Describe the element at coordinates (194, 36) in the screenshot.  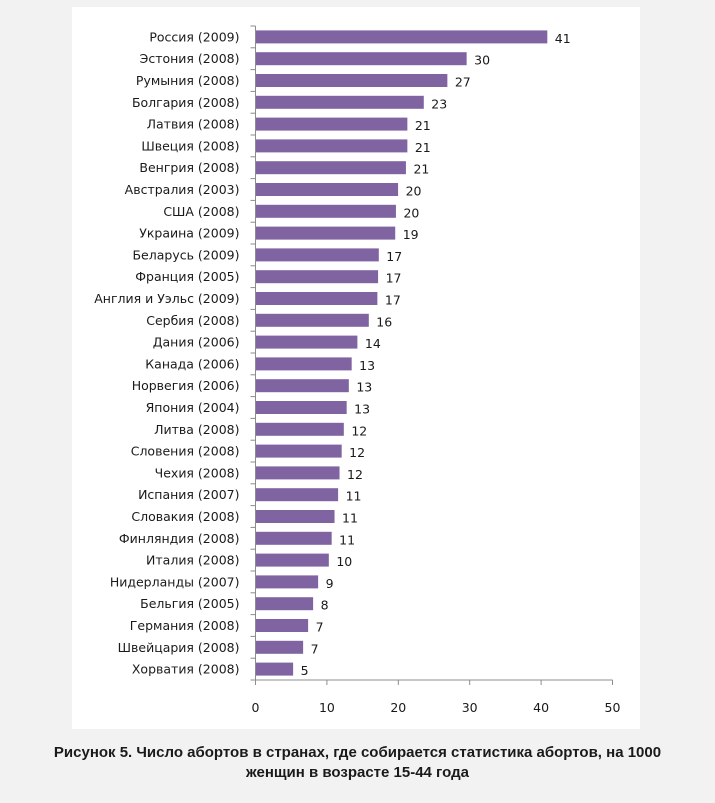
I see `category-label: Россия (2009)` at that location.